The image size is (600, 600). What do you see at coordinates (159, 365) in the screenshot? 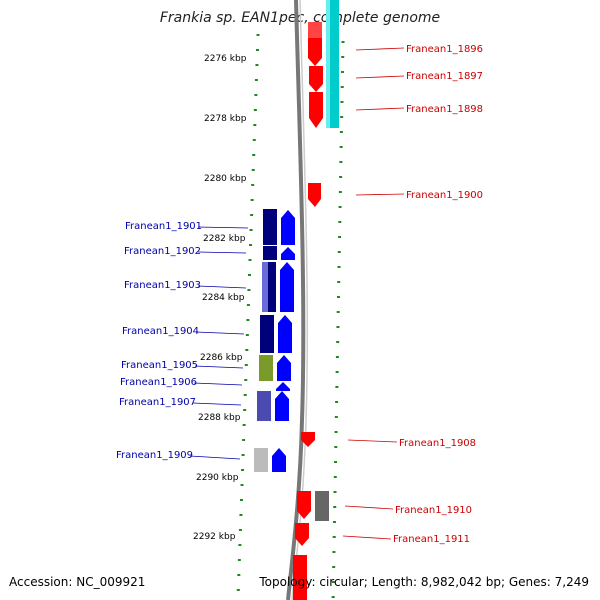
I see `label-Franean1_1905: Franean1_1905` at bounding box center [159, 365].